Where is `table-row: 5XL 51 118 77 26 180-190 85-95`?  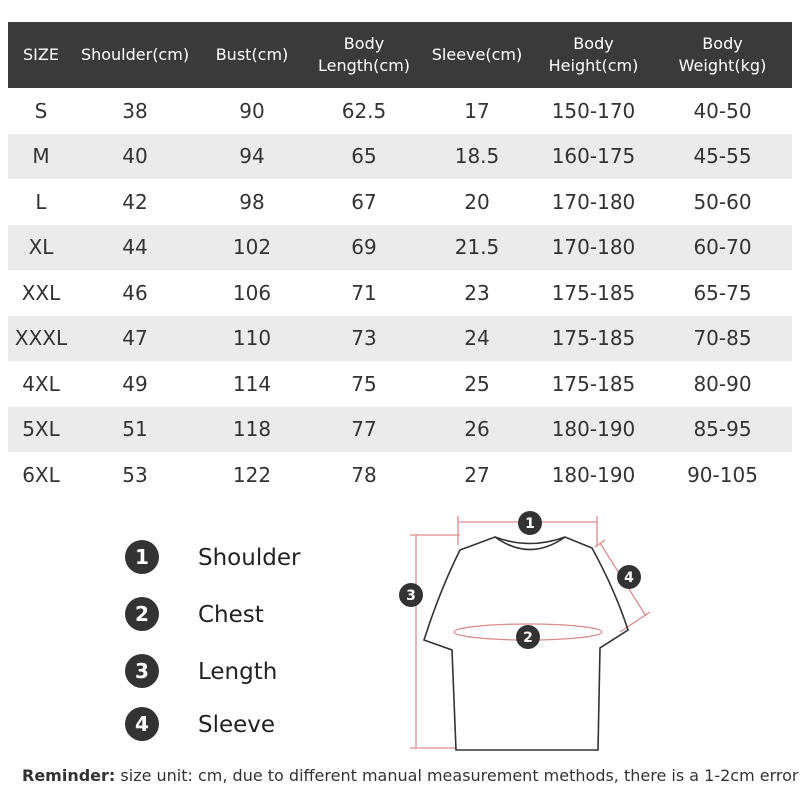 table-row: 5XL 51 118 77 26 180-190 85-95 is located at coordinates (400, 429).